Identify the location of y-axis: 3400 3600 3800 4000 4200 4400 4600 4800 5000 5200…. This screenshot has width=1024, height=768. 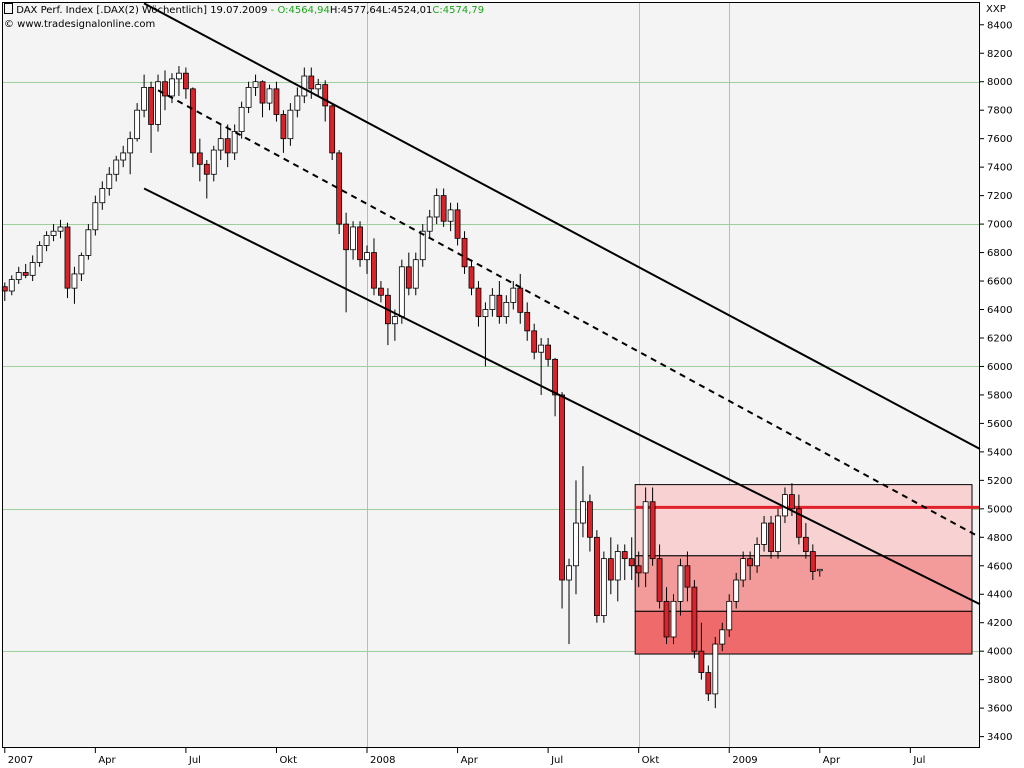
(996, 381).